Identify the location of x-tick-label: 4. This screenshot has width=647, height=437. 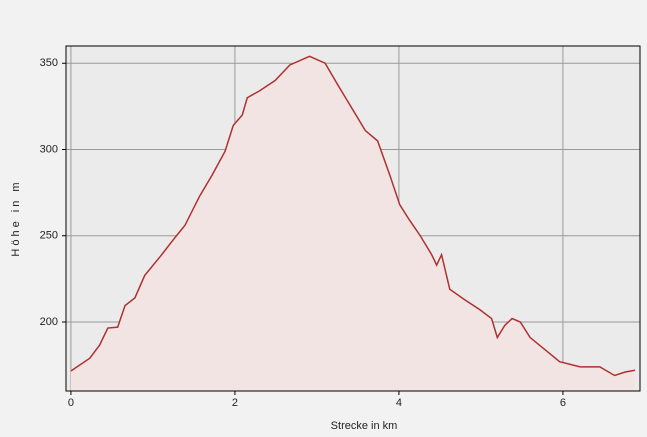
(399, 403).